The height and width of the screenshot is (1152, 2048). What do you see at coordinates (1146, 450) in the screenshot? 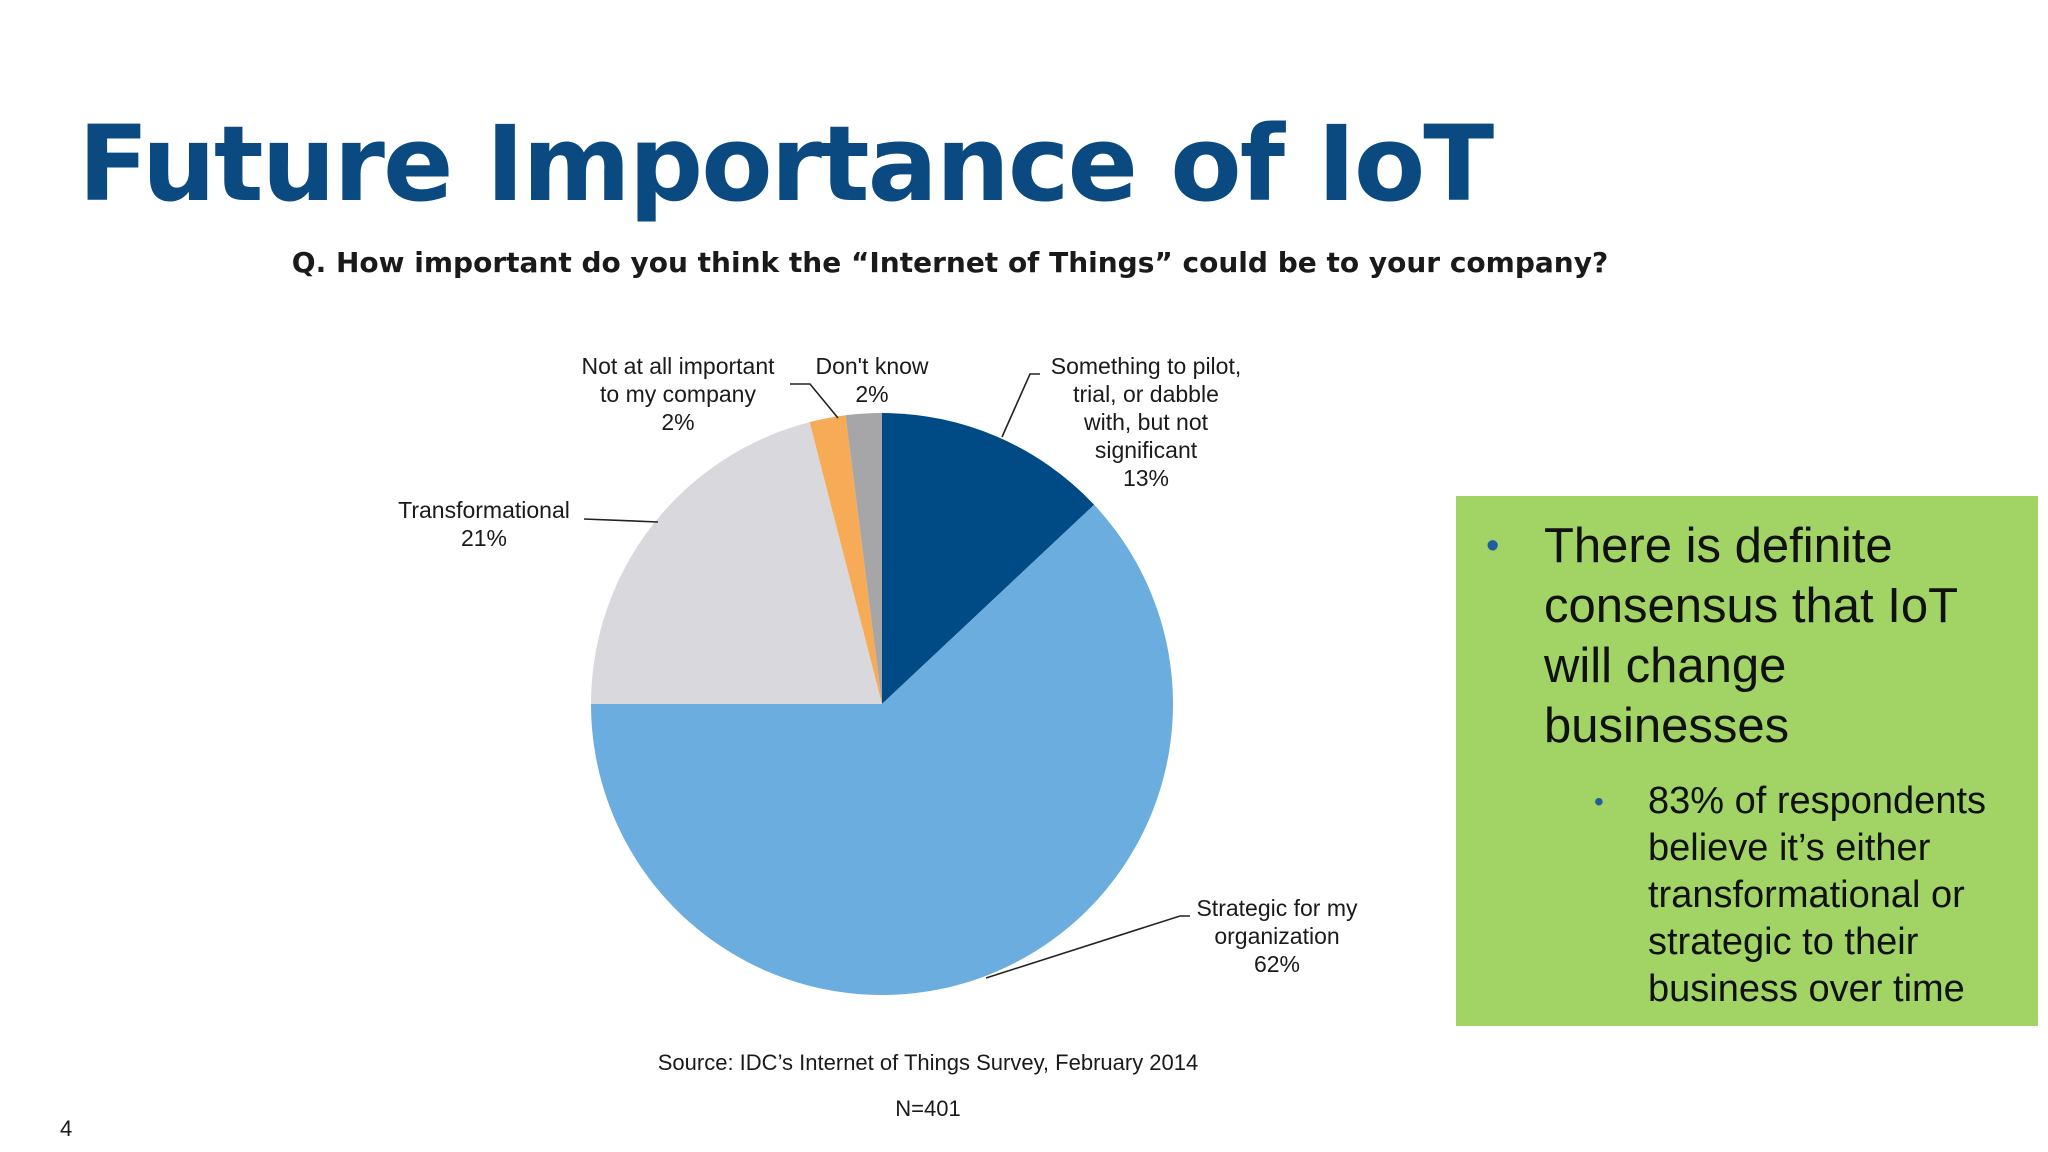
I see `slice-label-line: significant` at bounding box center [1146, 450].